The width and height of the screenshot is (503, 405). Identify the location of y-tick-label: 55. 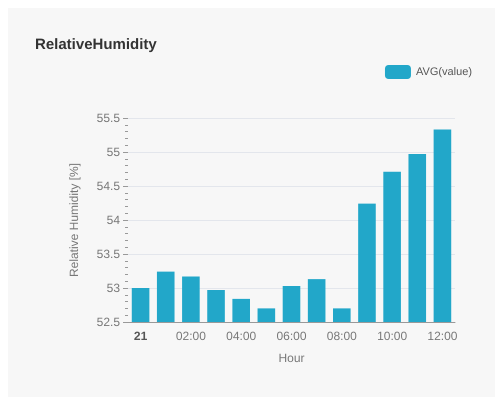
(113, 152).